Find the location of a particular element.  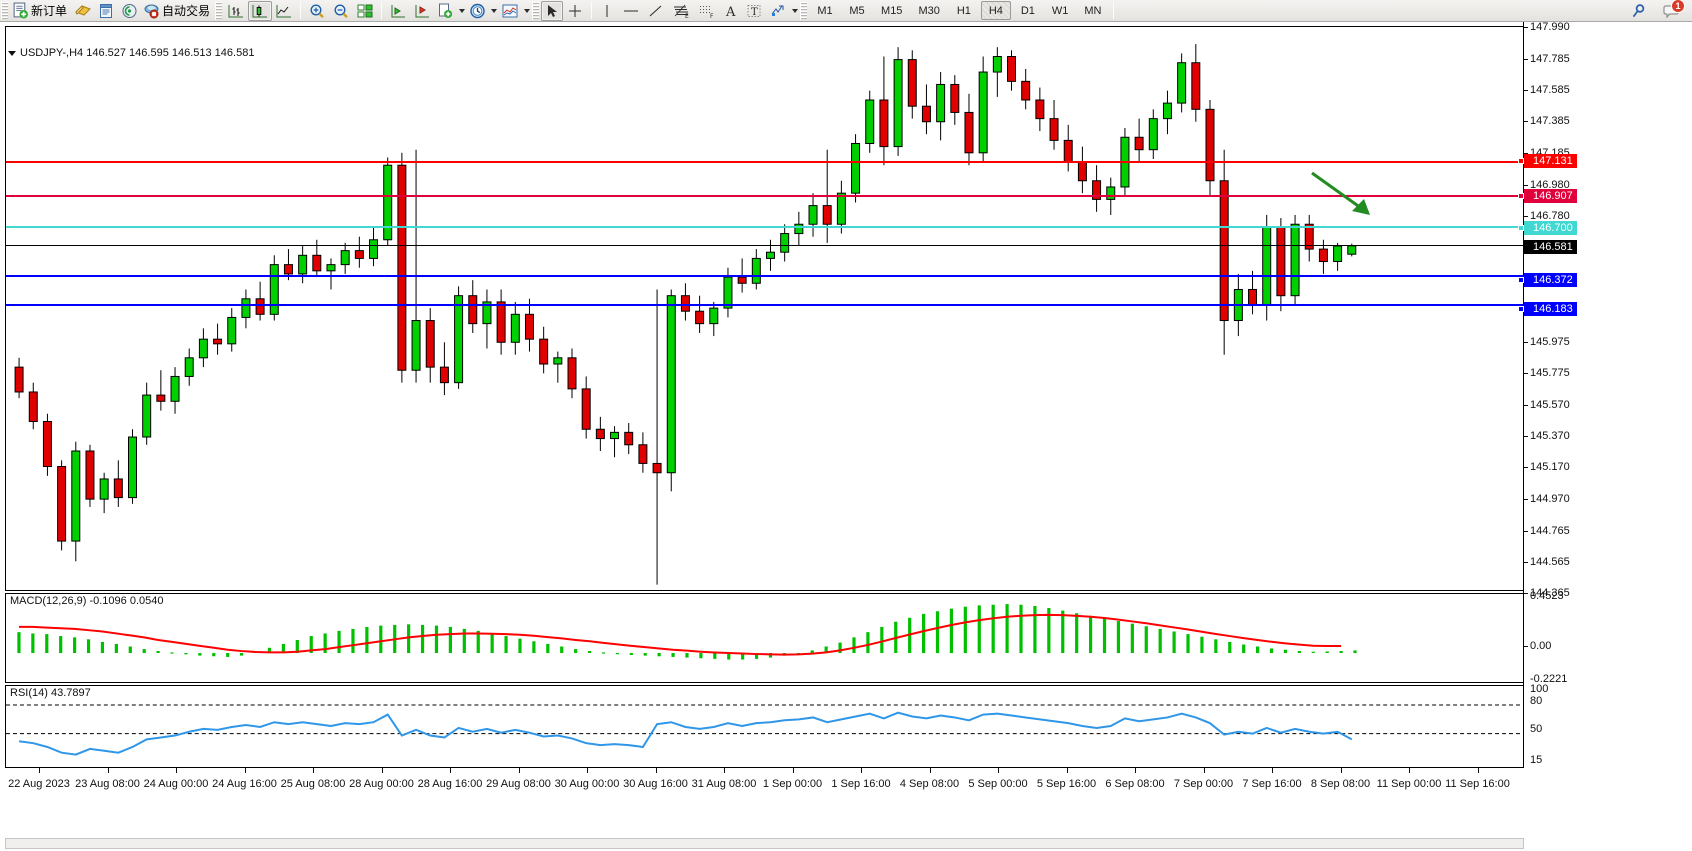

vertical-line-button is located at coordinates (607, 11).